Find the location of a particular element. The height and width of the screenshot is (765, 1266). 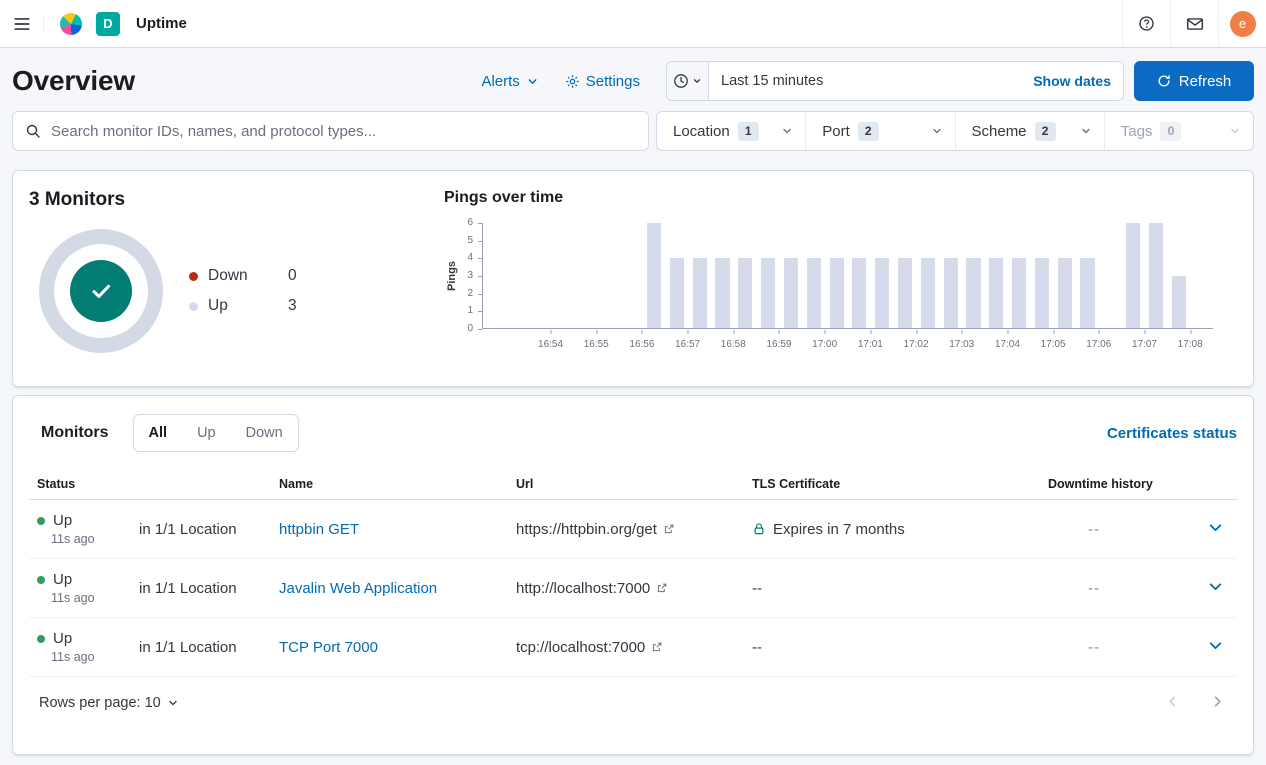

pings-y-axis: 0 1 2 3 4 5 6 is located at coordinates (471, 276).